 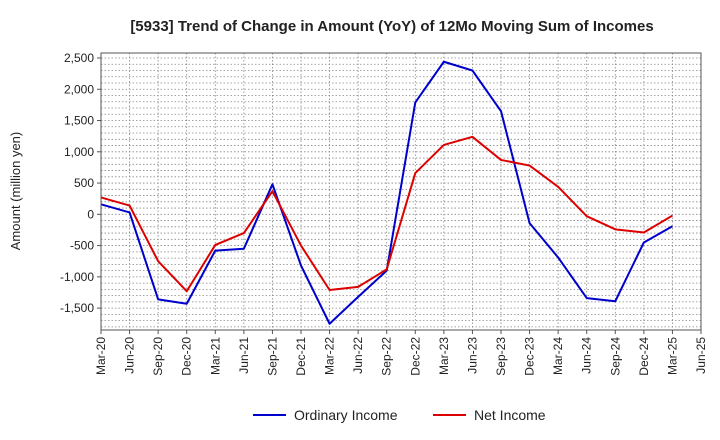 I want to click on x-tick-label: Dec-24, so click(x=644, y=356).